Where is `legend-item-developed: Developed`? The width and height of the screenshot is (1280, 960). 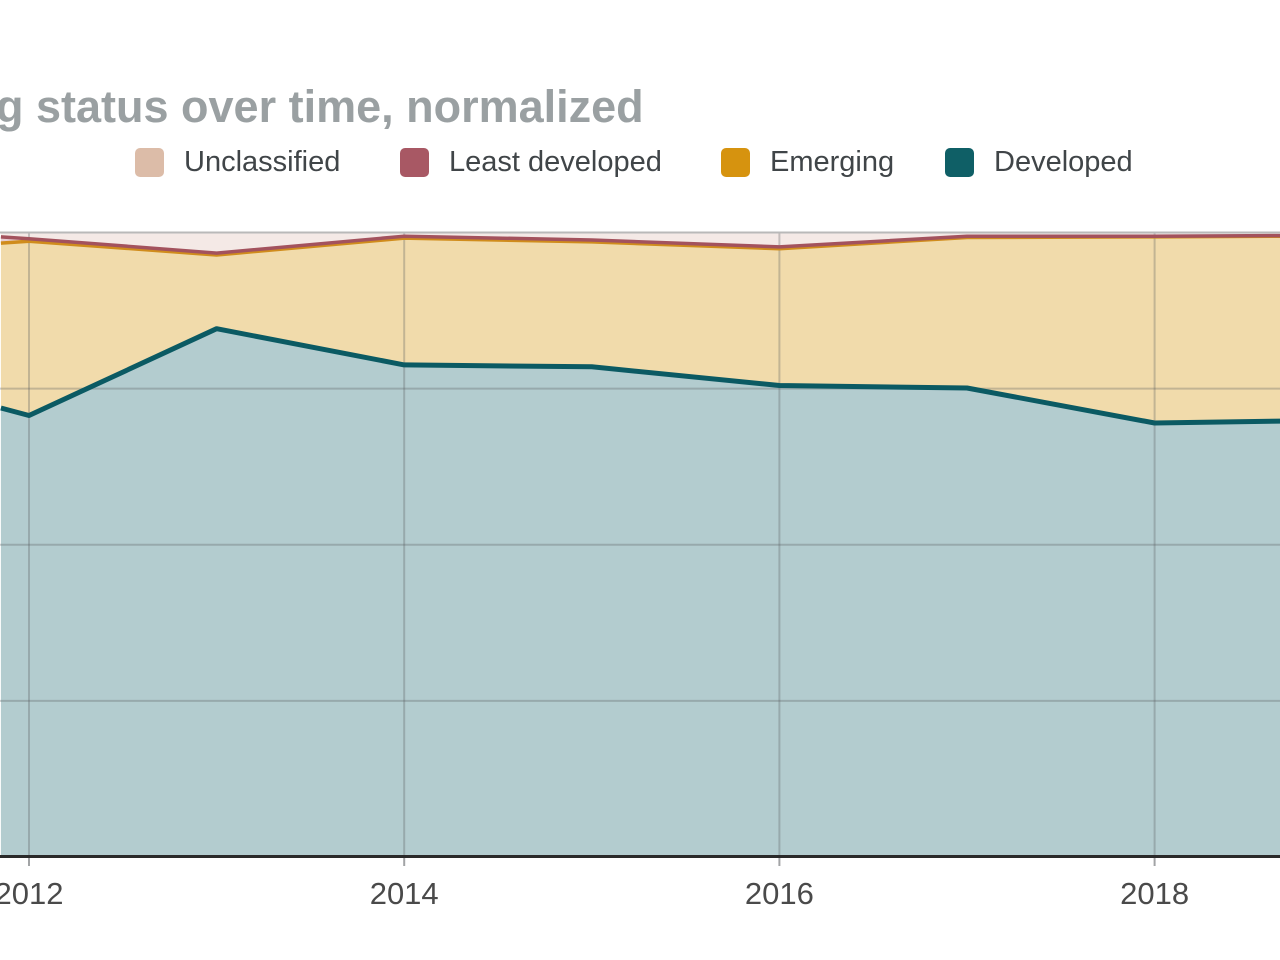
legend-item-developed: Developed is located at coordinates (1039, 162).